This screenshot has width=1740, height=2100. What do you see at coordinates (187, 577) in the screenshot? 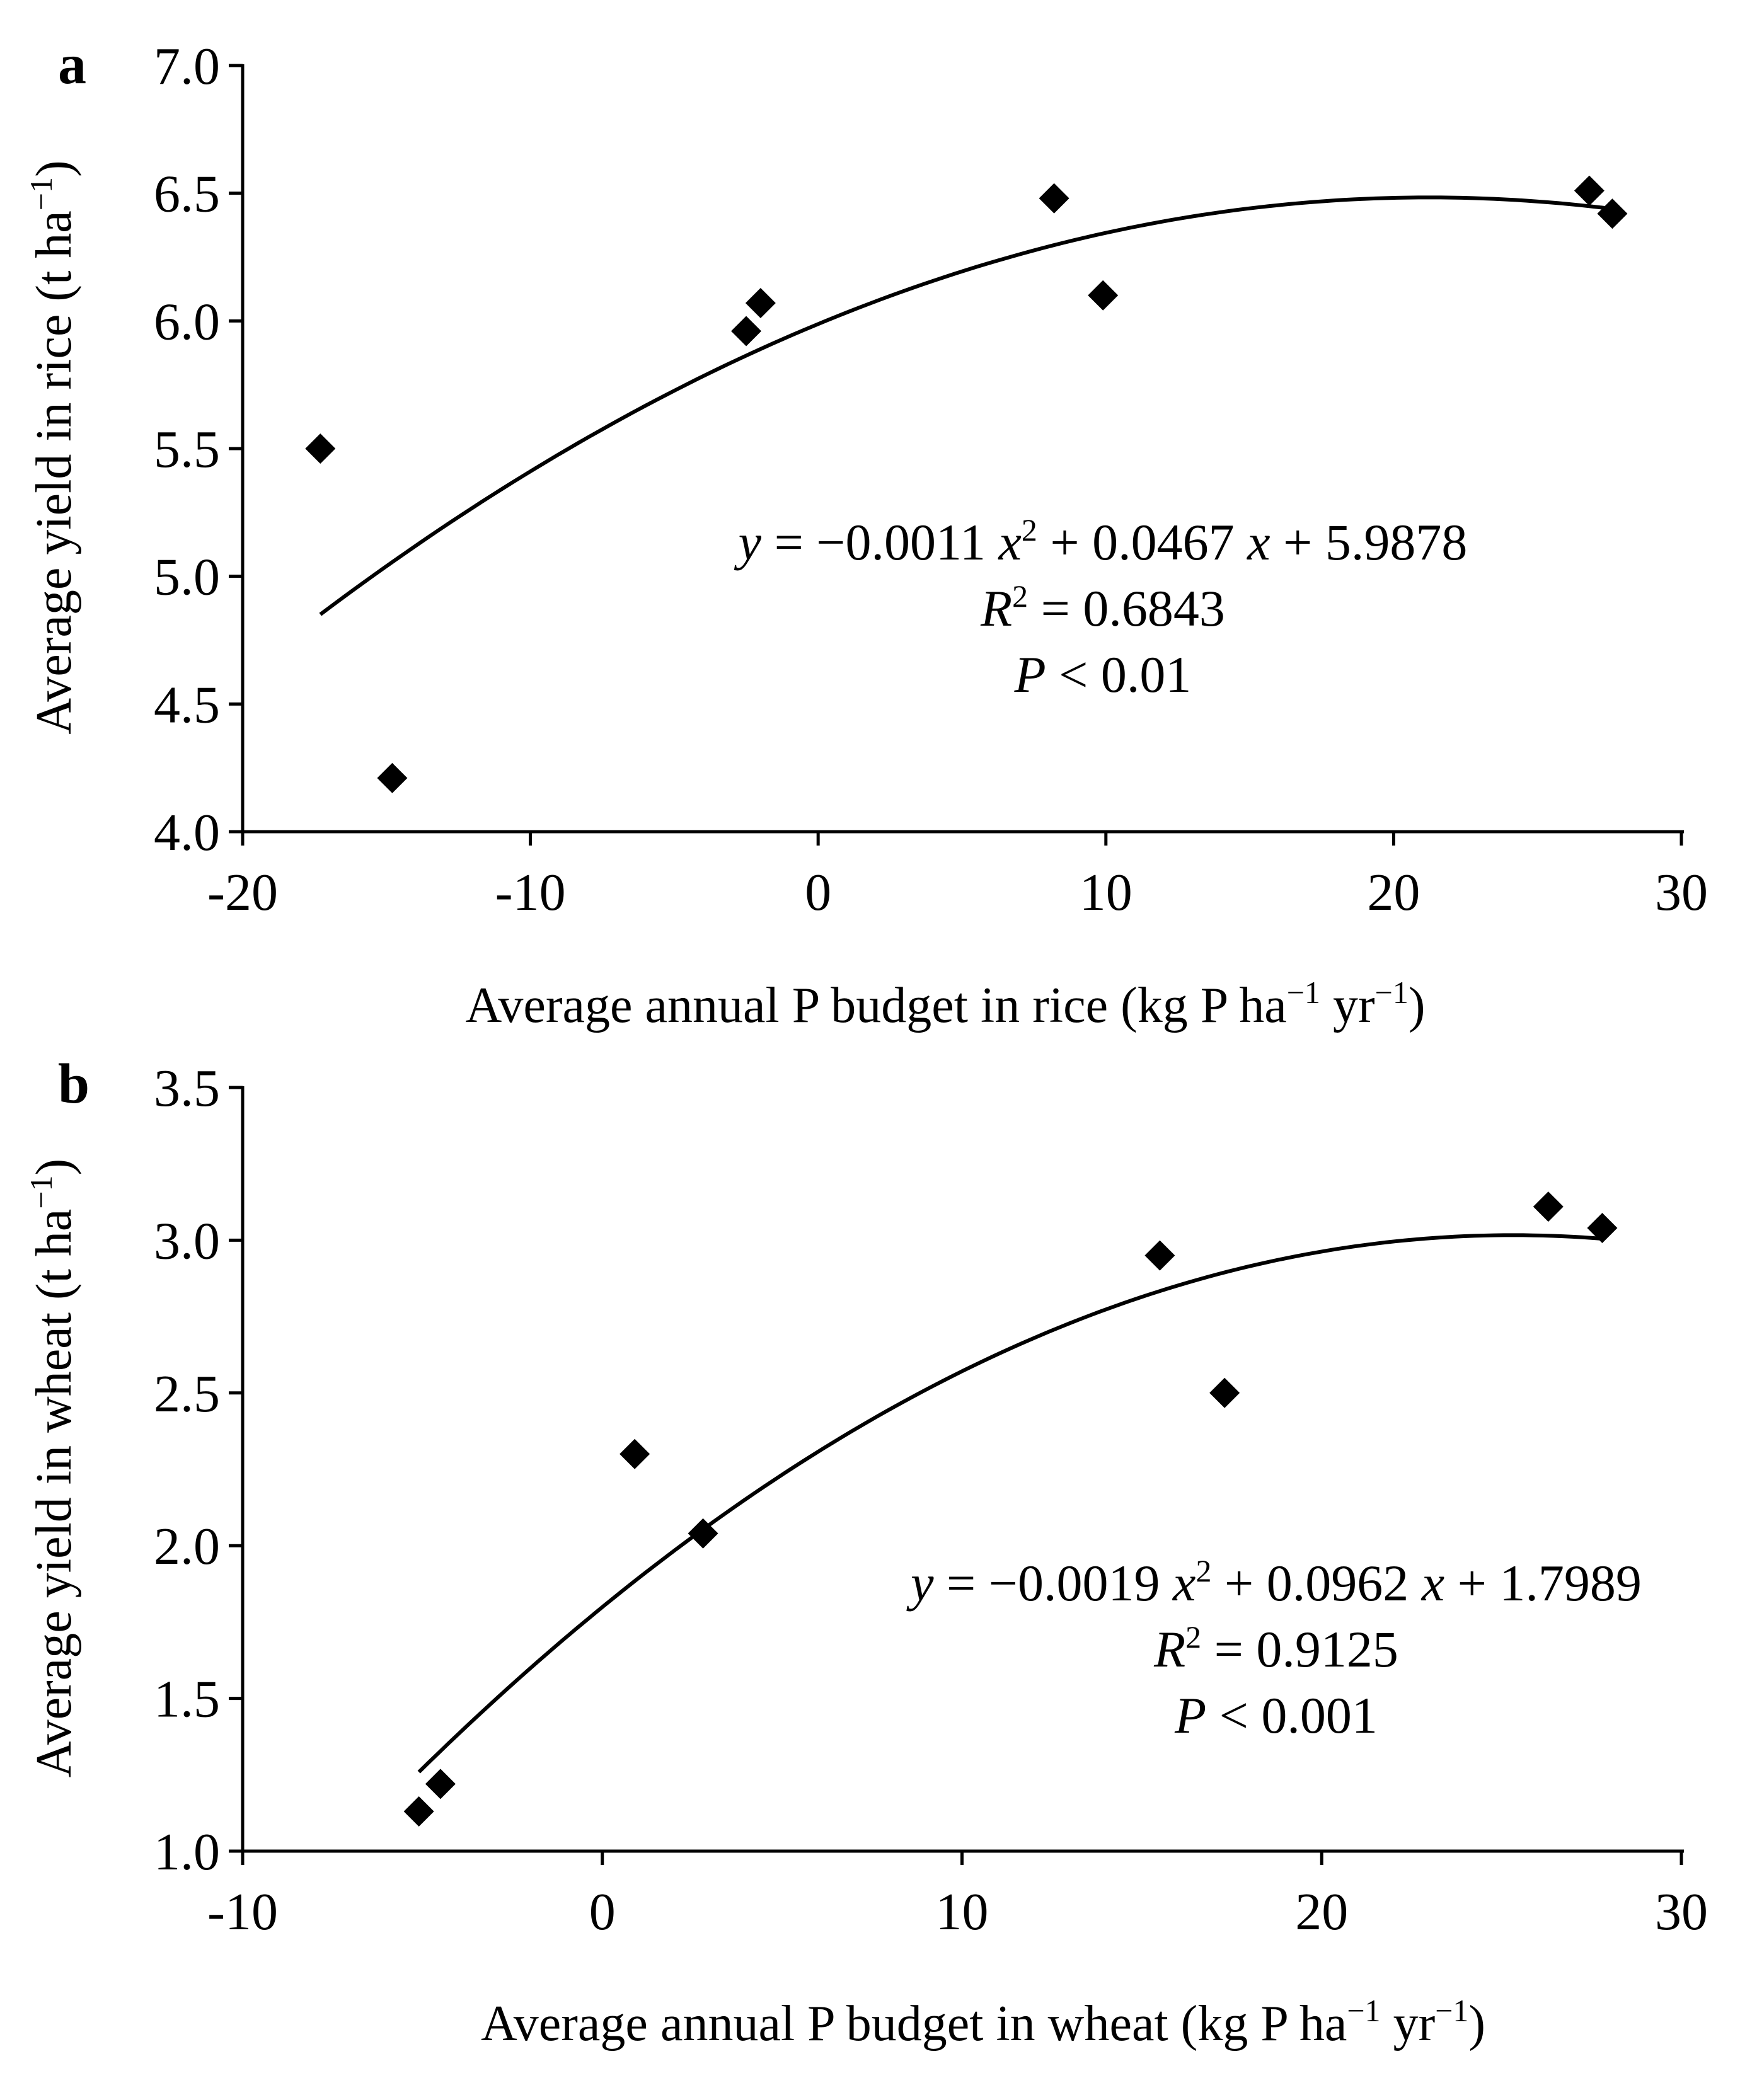
I see `panel-a-y-tick-label: 5.0` at bounding box center [187, 577].